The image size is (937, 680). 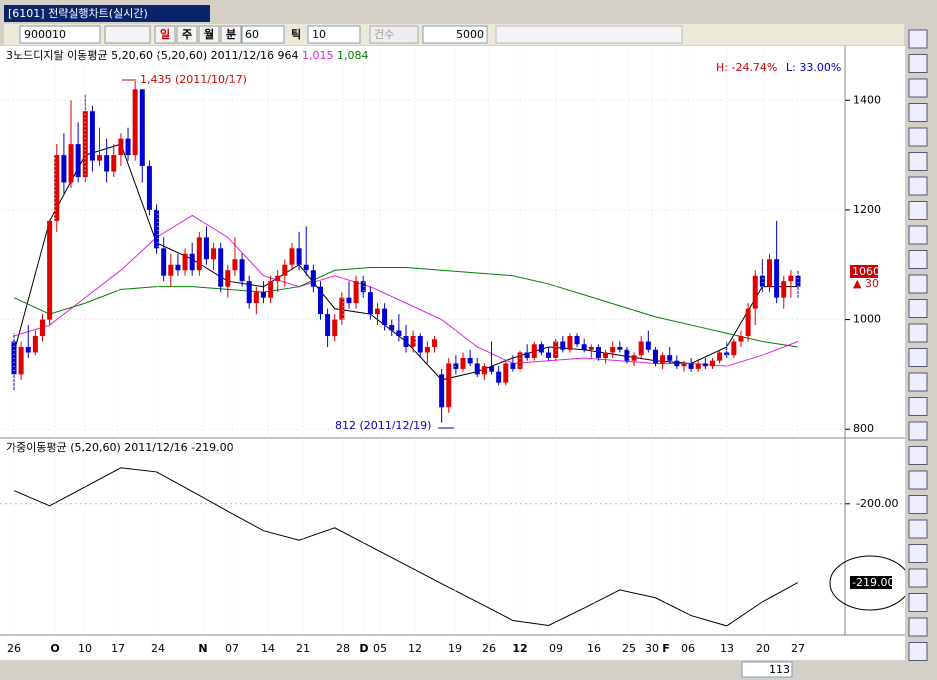 What do you see at coordinates (319, 34) in the screenshot?
I see `tick: 10` at bounding box center [319, 34].